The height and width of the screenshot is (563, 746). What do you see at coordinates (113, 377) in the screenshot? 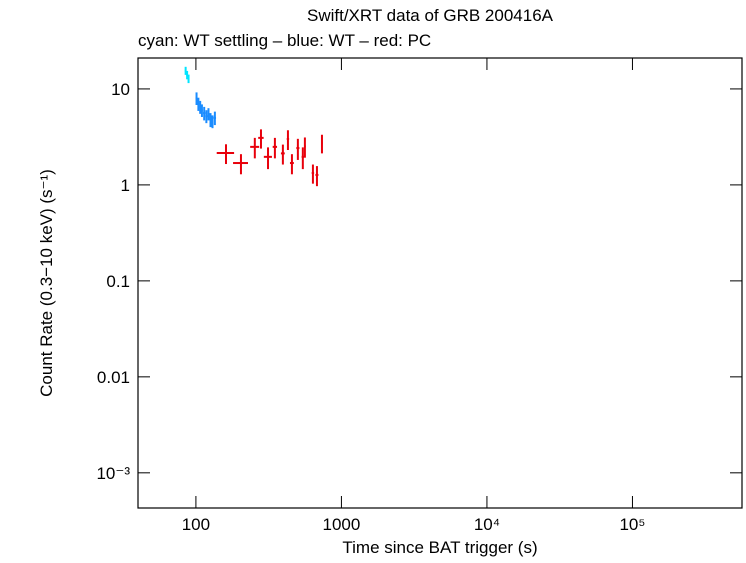
I see `y-tick-label: 0.01` at bounding box center [113, 377].